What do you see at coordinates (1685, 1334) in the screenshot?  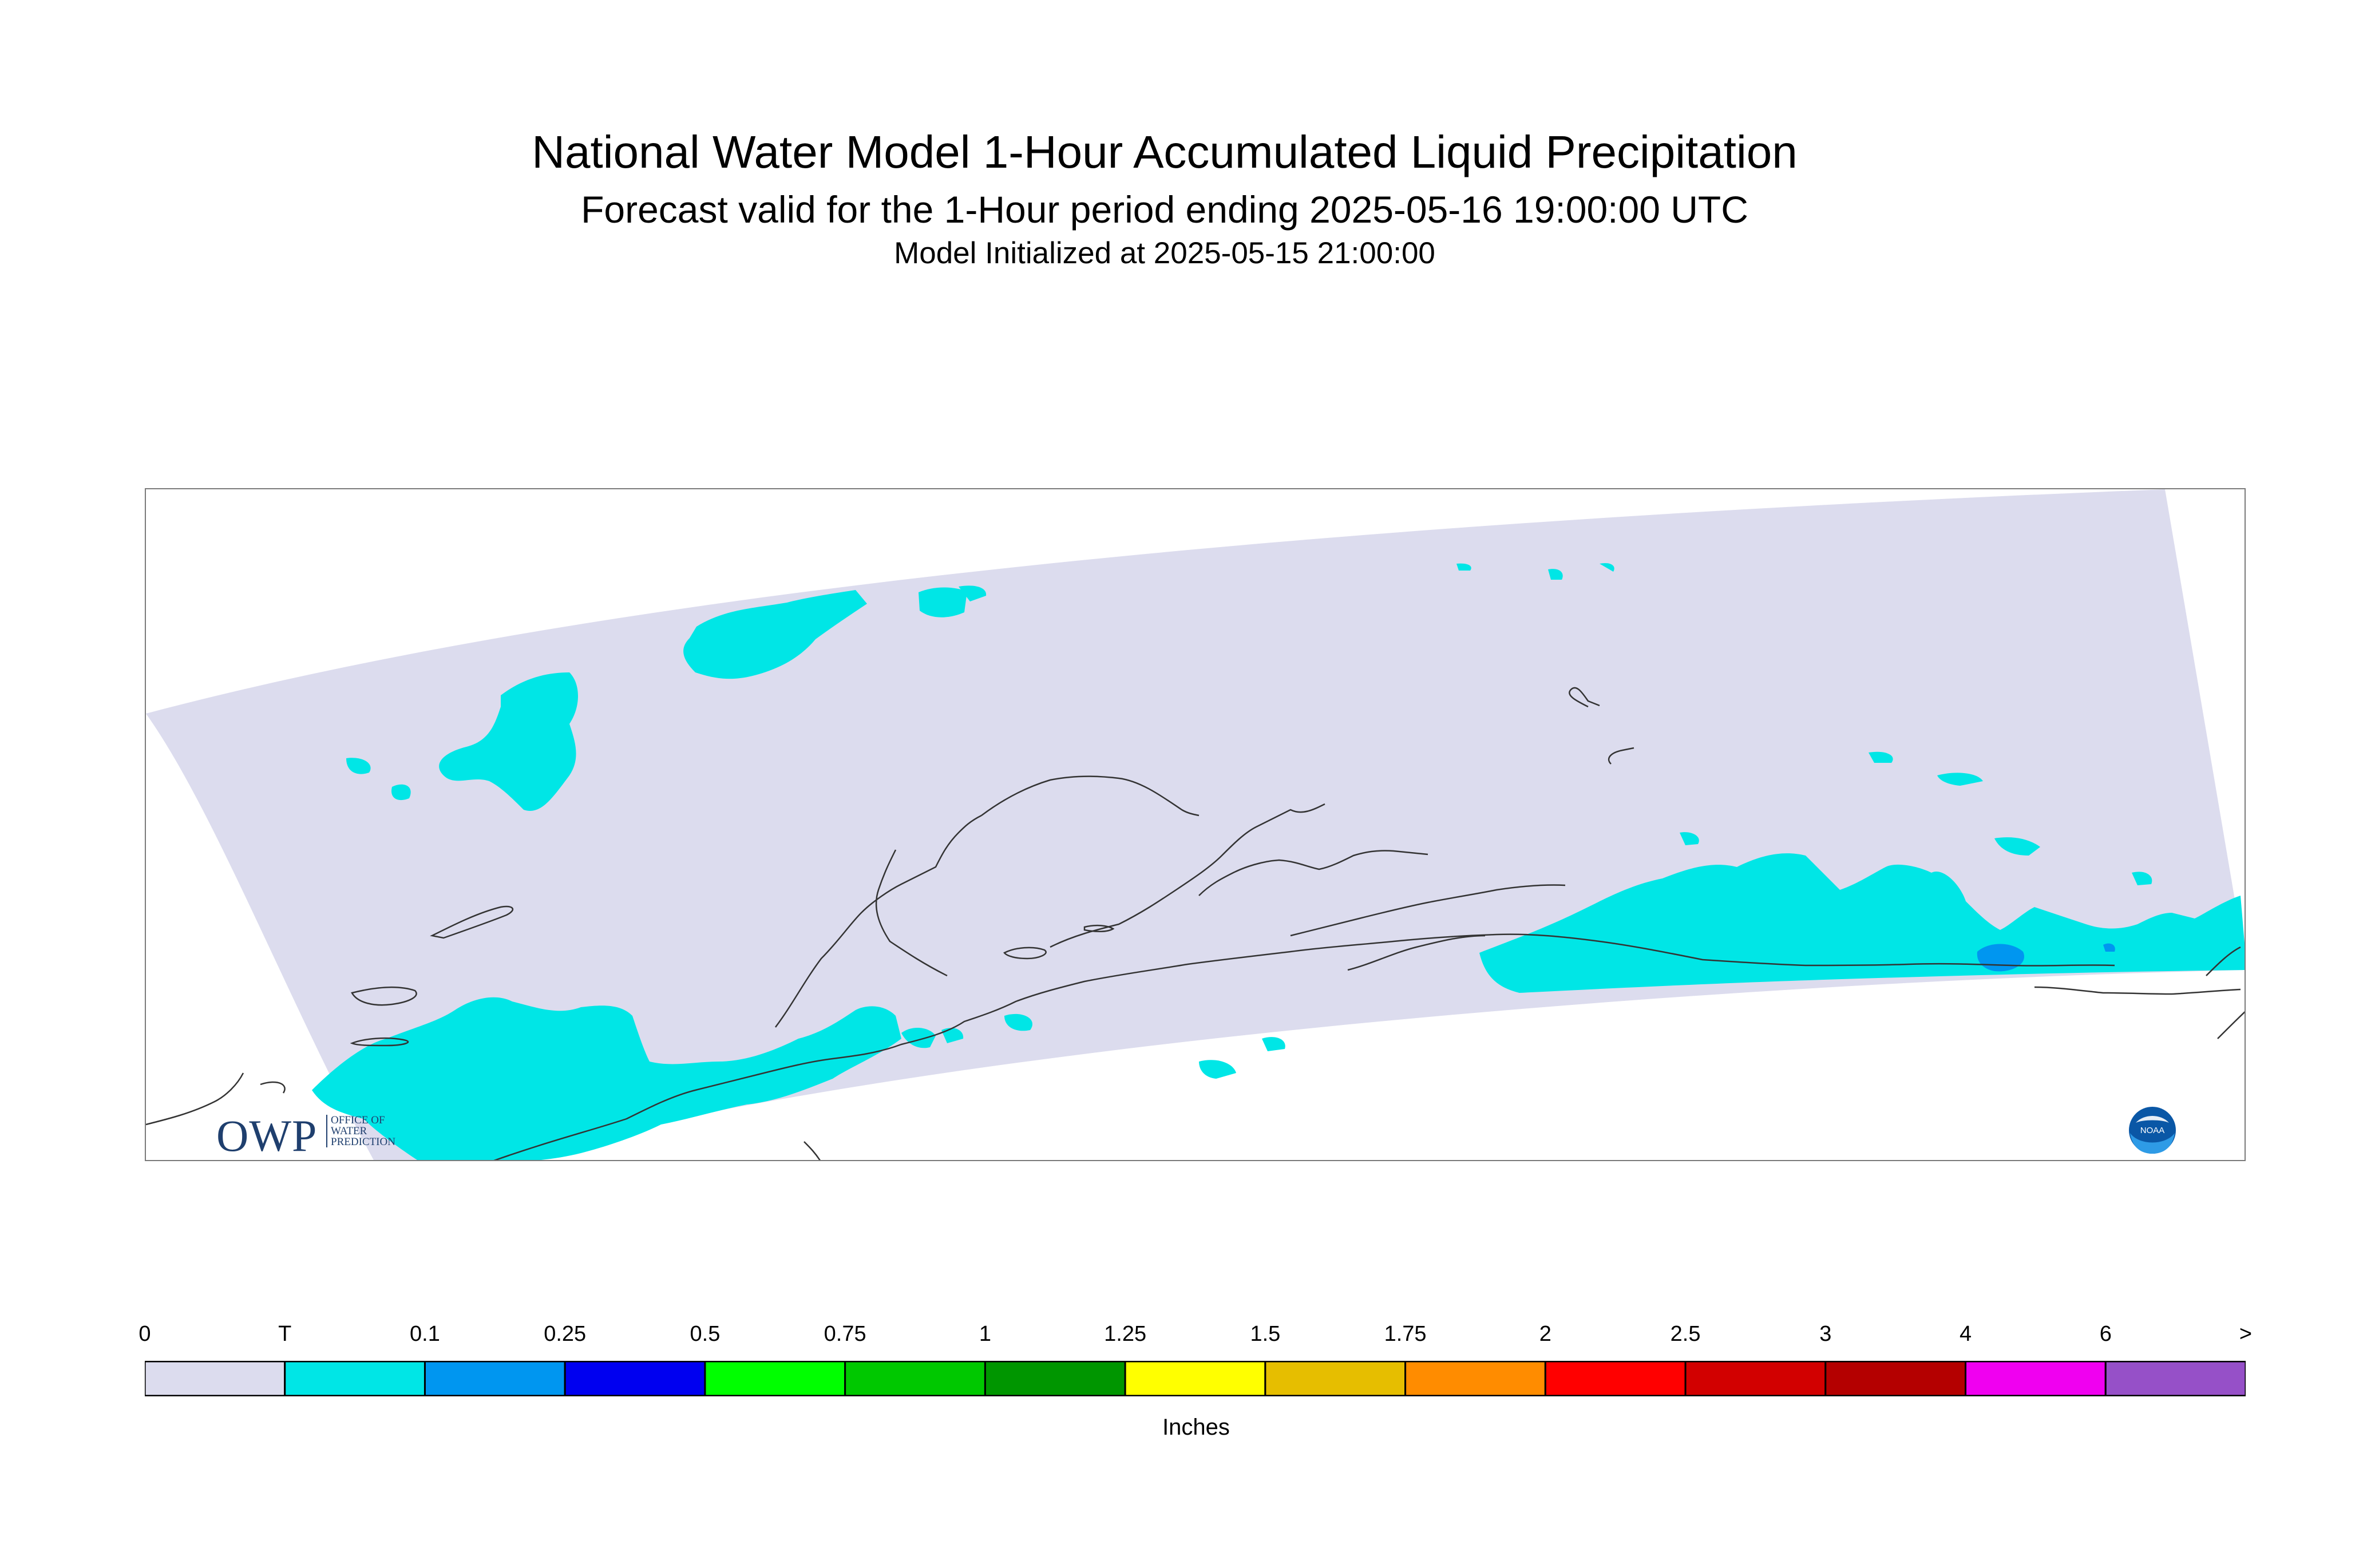 I see `legend-tick-label: 2.5` at bounding box center [1685, 1334].